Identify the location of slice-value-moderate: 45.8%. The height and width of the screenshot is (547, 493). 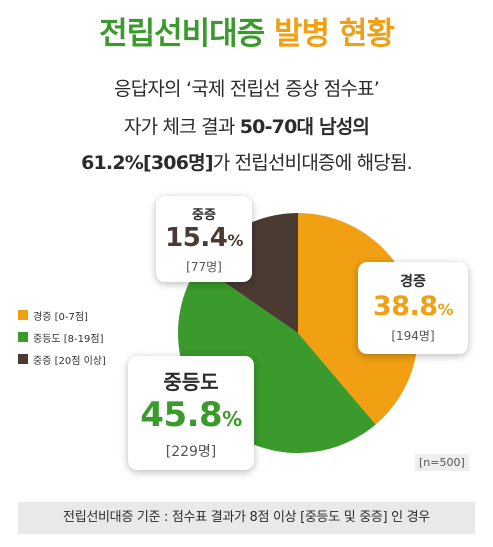
(191, 417).